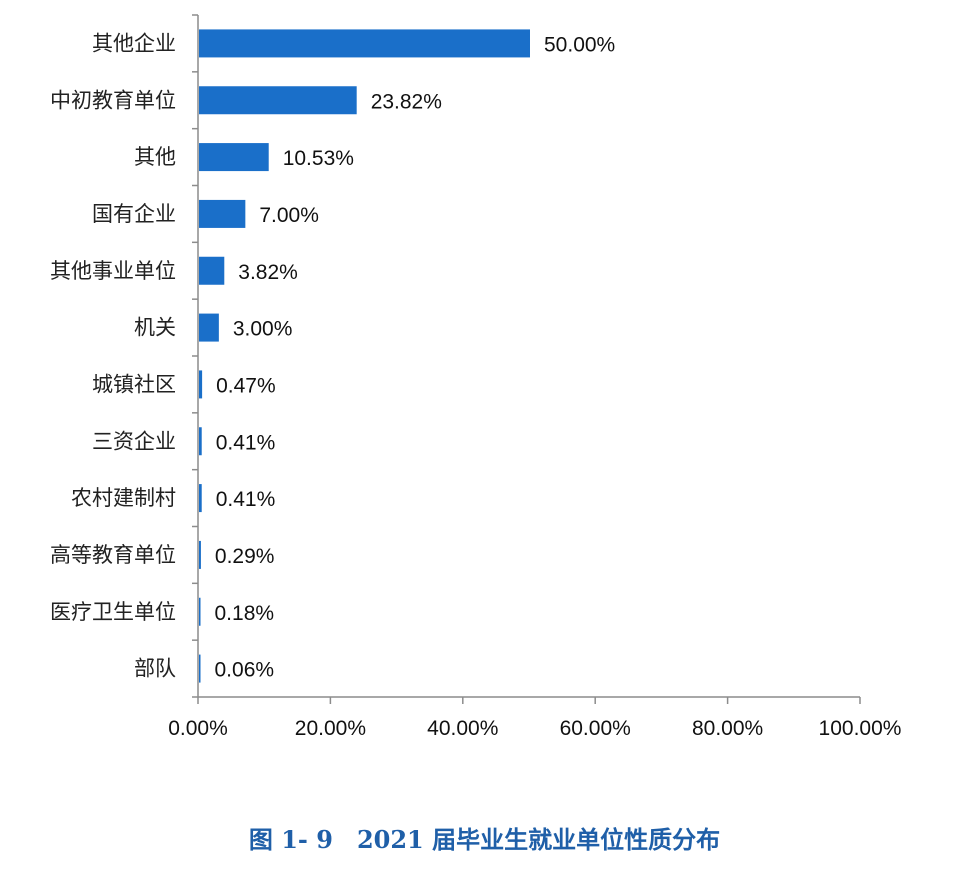 The height and width of the screenshot is (874, 969). What do you see at coordinates (727, 728) in the screenshot?
I see `x-tick-label: 80.00%` at bounding box center [727, 728].